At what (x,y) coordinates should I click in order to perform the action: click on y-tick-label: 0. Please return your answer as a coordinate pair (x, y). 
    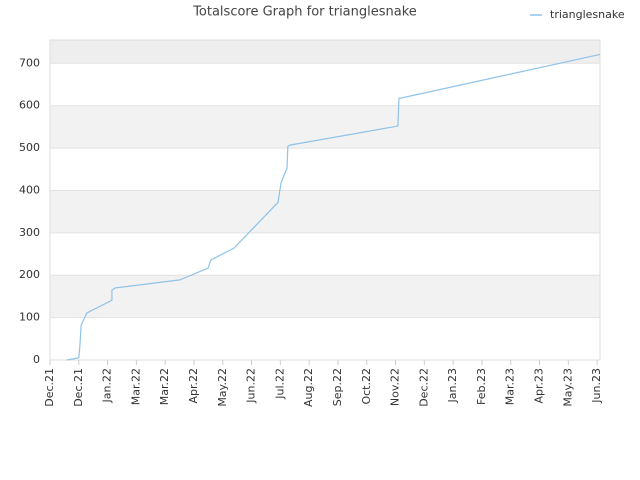
    Looking at the image, I should click on (36, 359).